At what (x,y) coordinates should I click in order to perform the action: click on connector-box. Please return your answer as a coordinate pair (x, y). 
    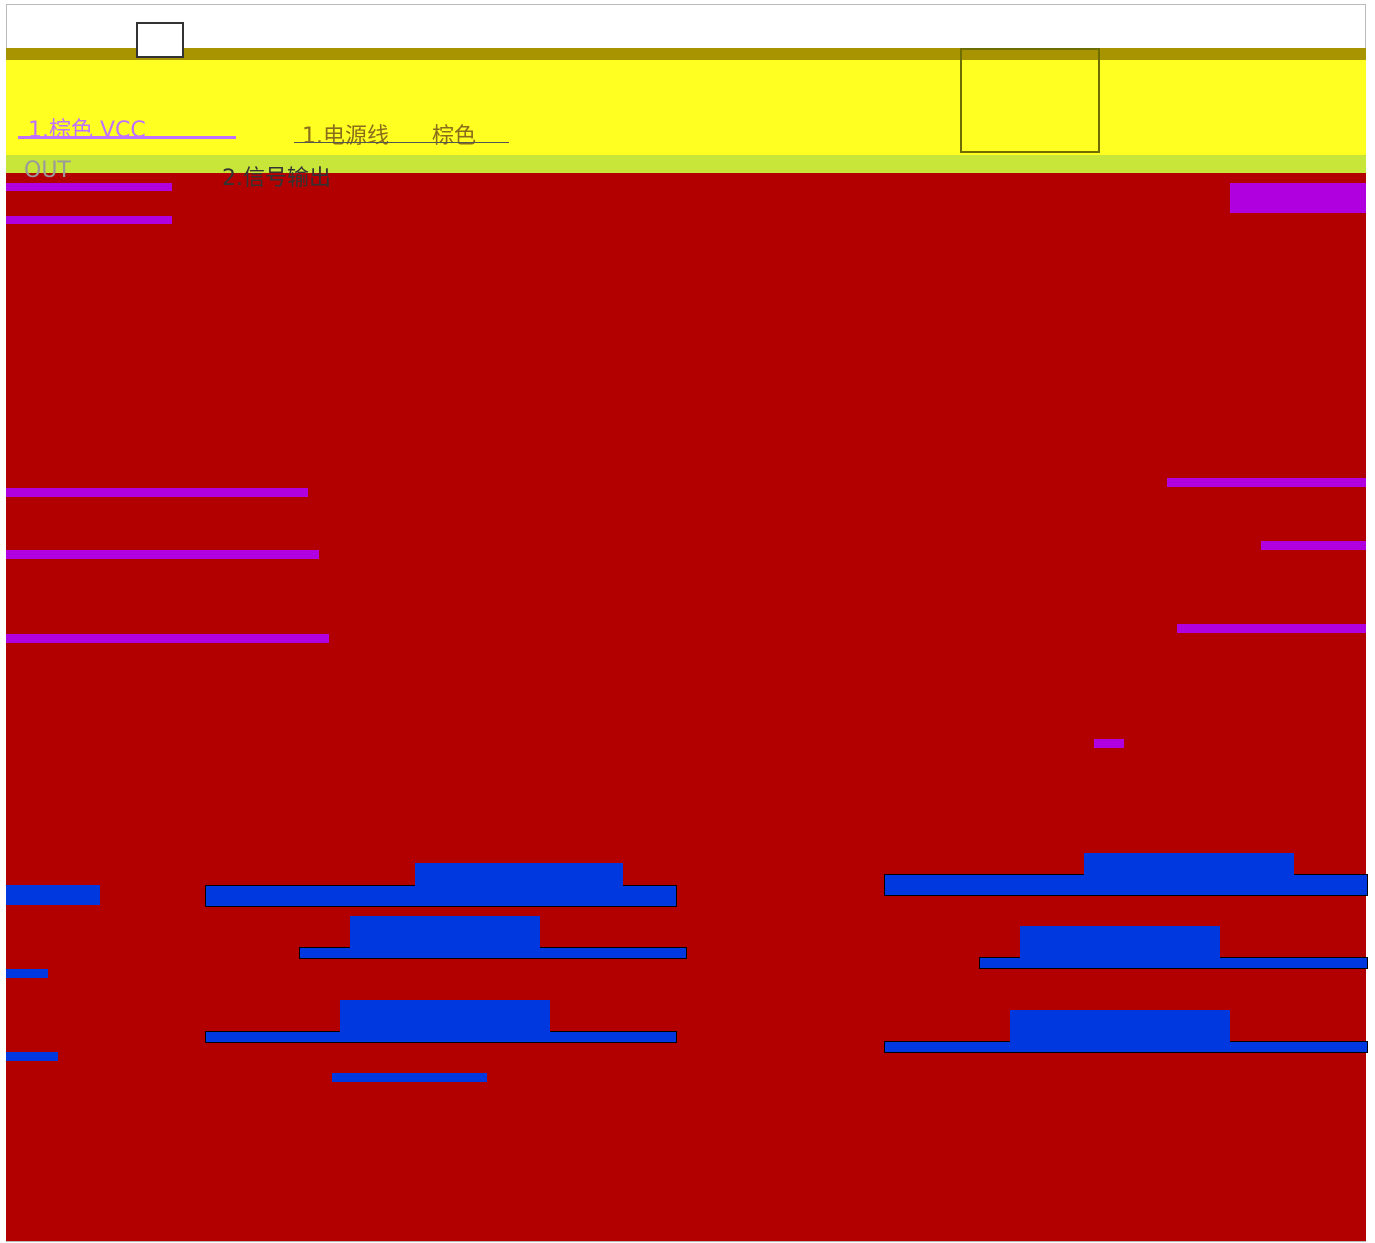
    Looking at the image, I should click on (160, 40).